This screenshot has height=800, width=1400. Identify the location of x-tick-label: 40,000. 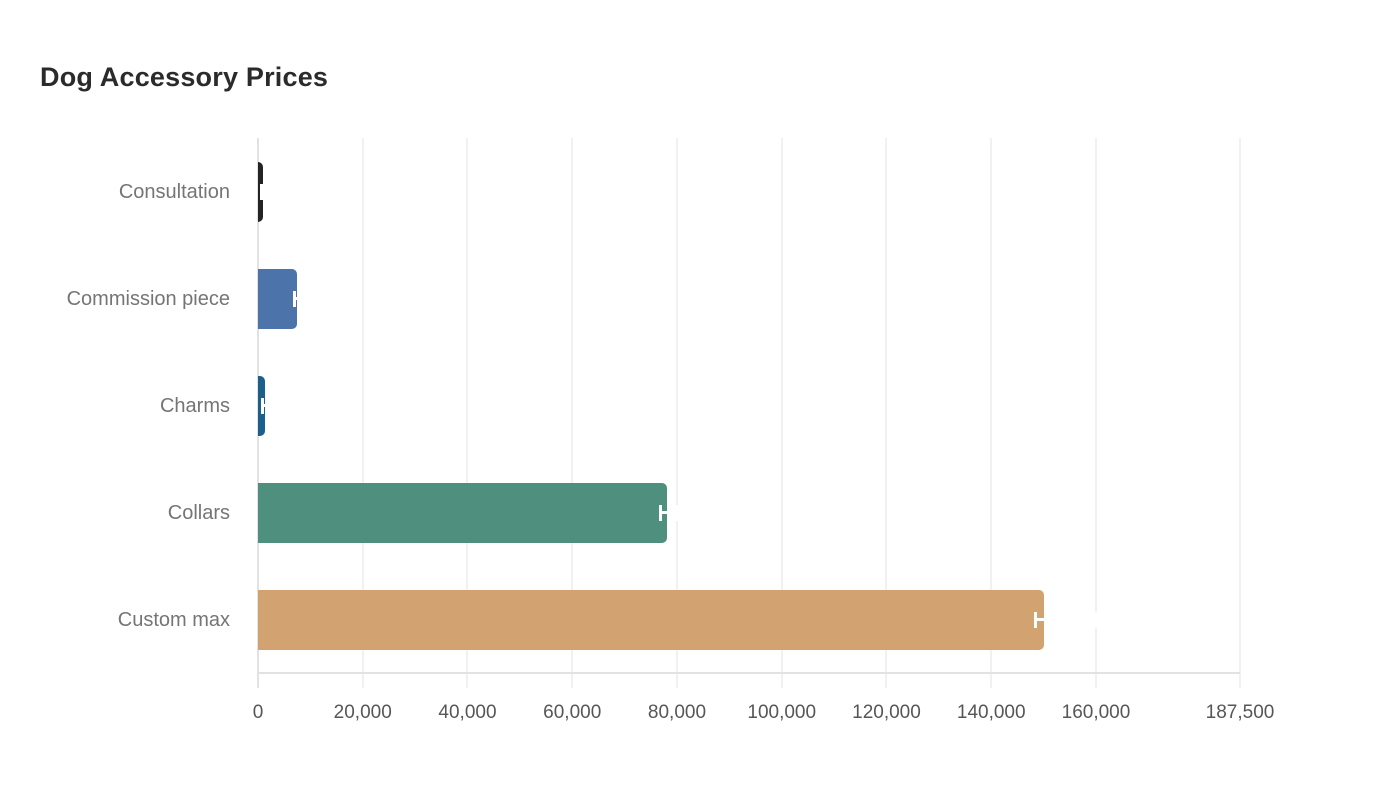
(467, 712).